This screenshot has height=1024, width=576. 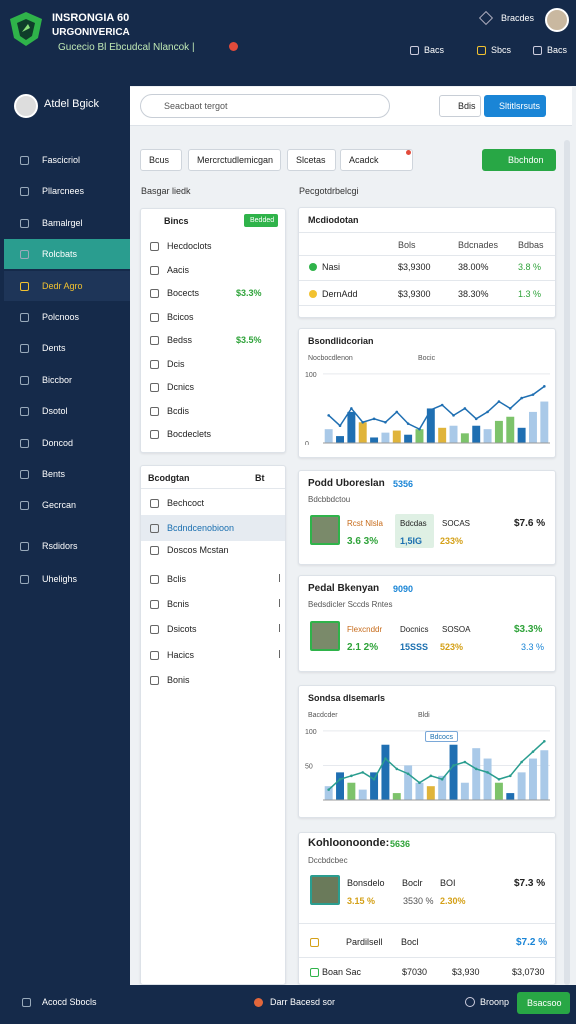 What do you see at coordinates (189, 434) in the screenshot?
I see `list-item: Bocdeclets` at bounding box center [189, 434].